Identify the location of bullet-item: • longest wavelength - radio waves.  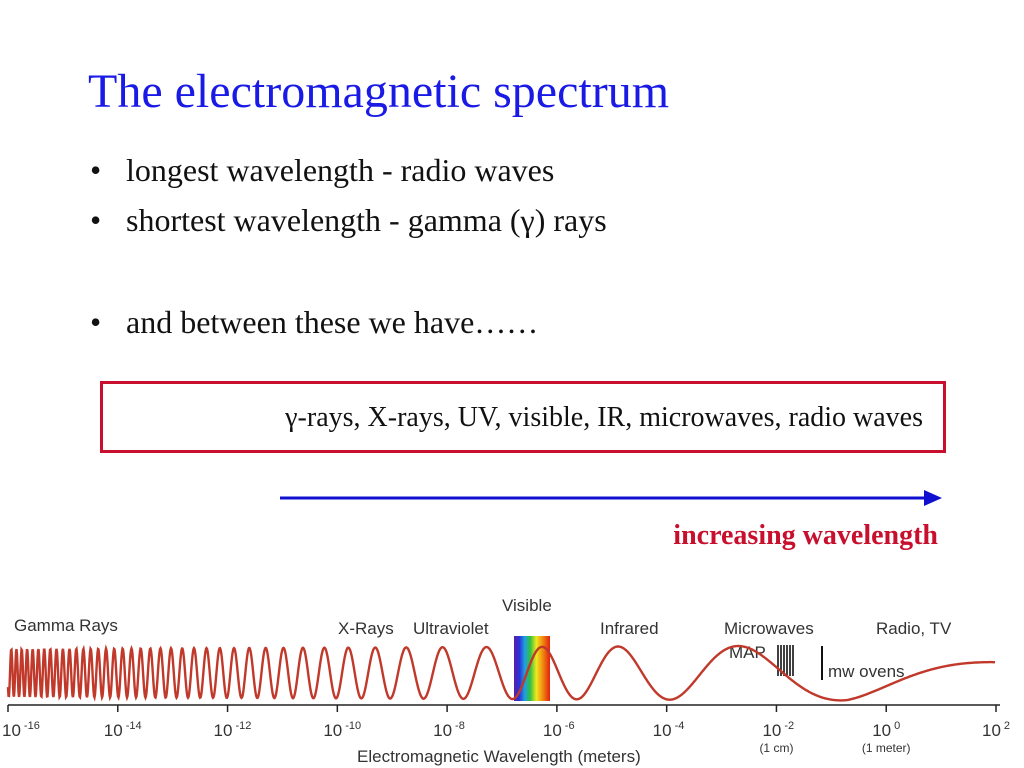
(348, 173).